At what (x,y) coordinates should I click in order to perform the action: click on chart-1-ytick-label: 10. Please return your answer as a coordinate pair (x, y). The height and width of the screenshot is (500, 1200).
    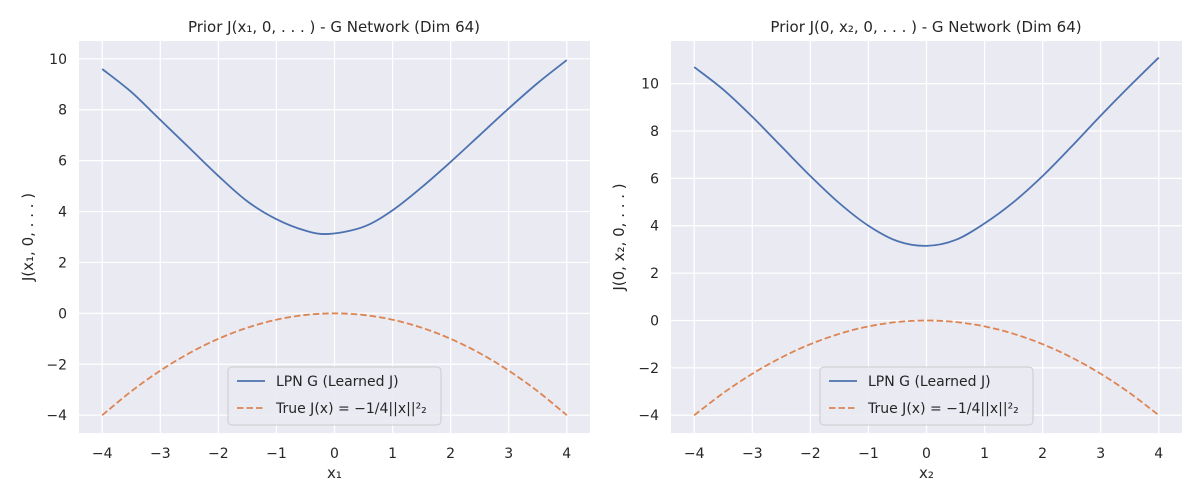
    Looking at the image, I should click on (650, 85).